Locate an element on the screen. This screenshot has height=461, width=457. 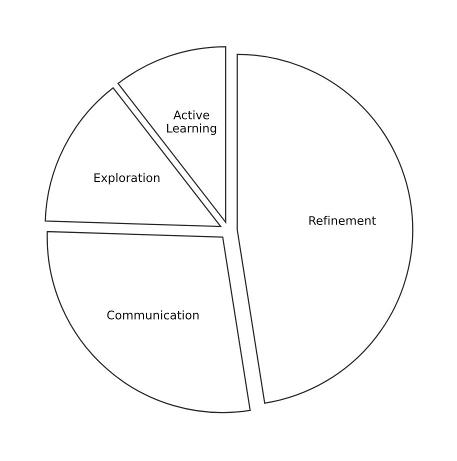
slice-label: Active Learning is located at coordinates (191, 122).